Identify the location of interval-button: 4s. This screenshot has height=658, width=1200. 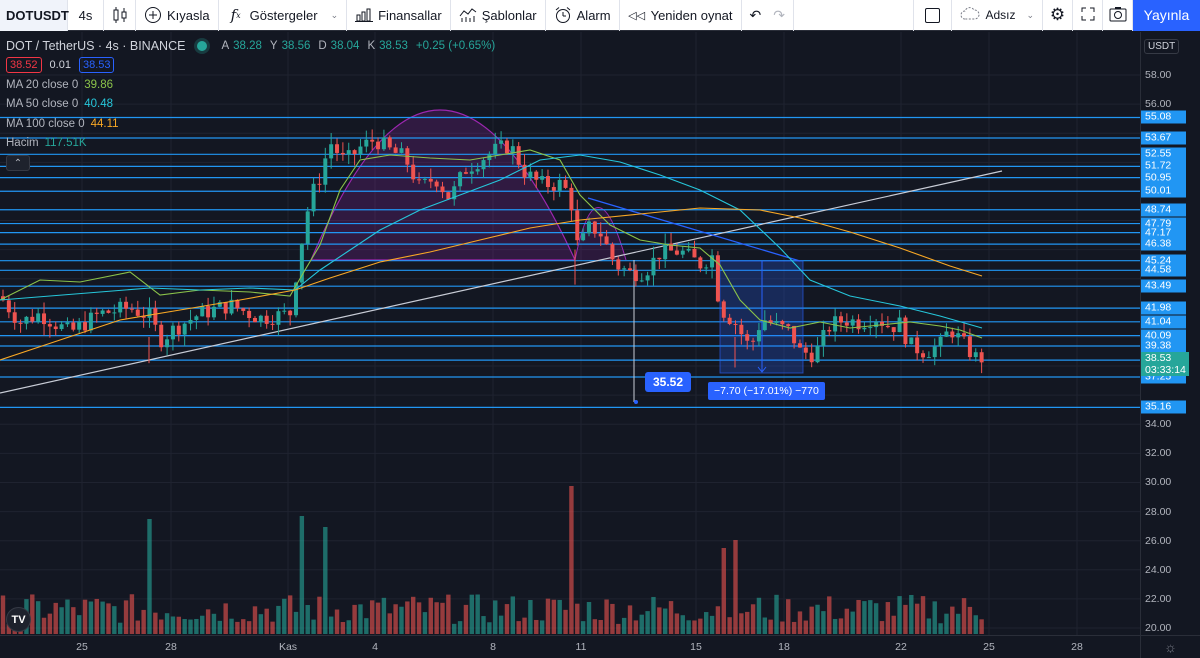
(86, 15).